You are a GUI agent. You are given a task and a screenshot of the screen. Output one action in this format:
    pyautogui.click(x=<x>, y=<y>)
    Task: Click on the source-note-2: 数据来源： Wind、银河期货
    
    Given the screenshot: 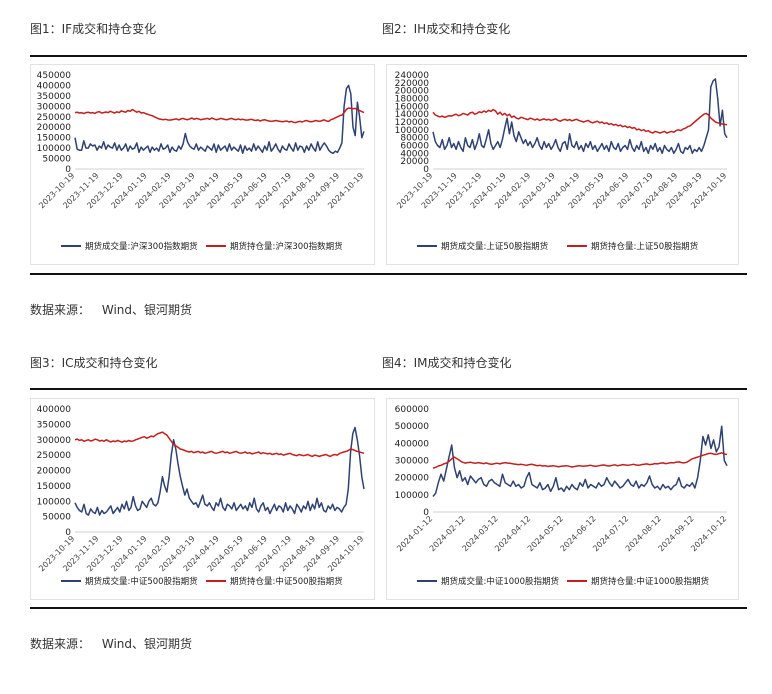 What is the action you would take?
    pyautogui.click(x=111, y=643)
    